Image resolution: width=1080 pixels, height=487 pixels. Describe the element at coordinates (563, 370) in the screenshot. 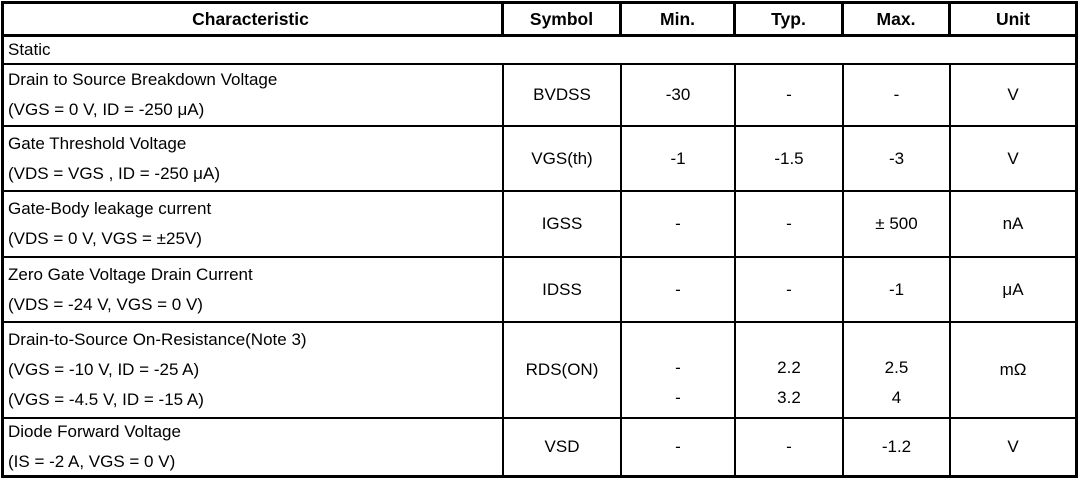

I see `row-symbol: RDS(ON)` at that location.